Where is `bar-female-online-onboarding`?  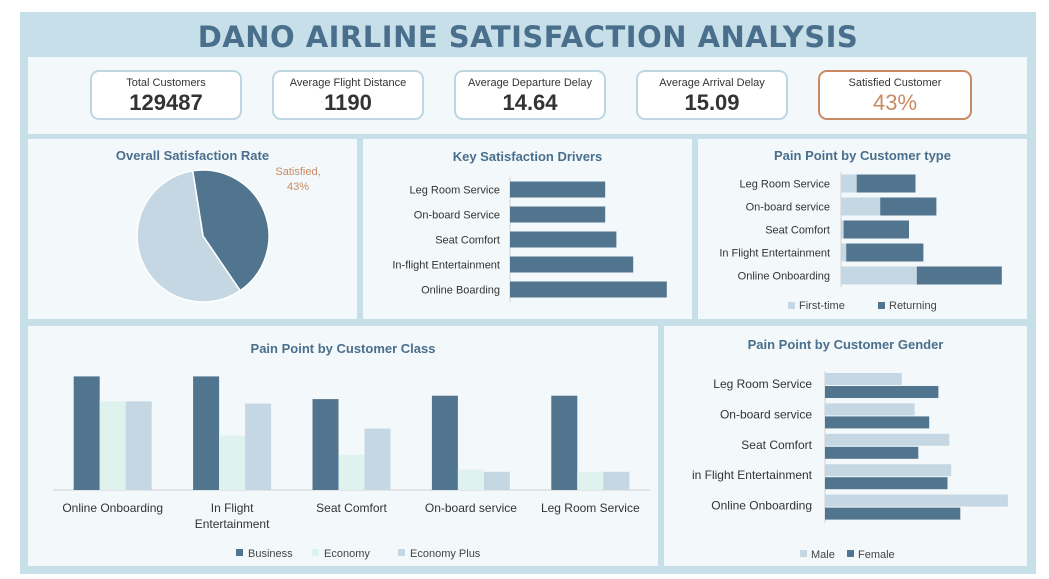 bar-female-online-onboarding is located at coordinates (893, 513).